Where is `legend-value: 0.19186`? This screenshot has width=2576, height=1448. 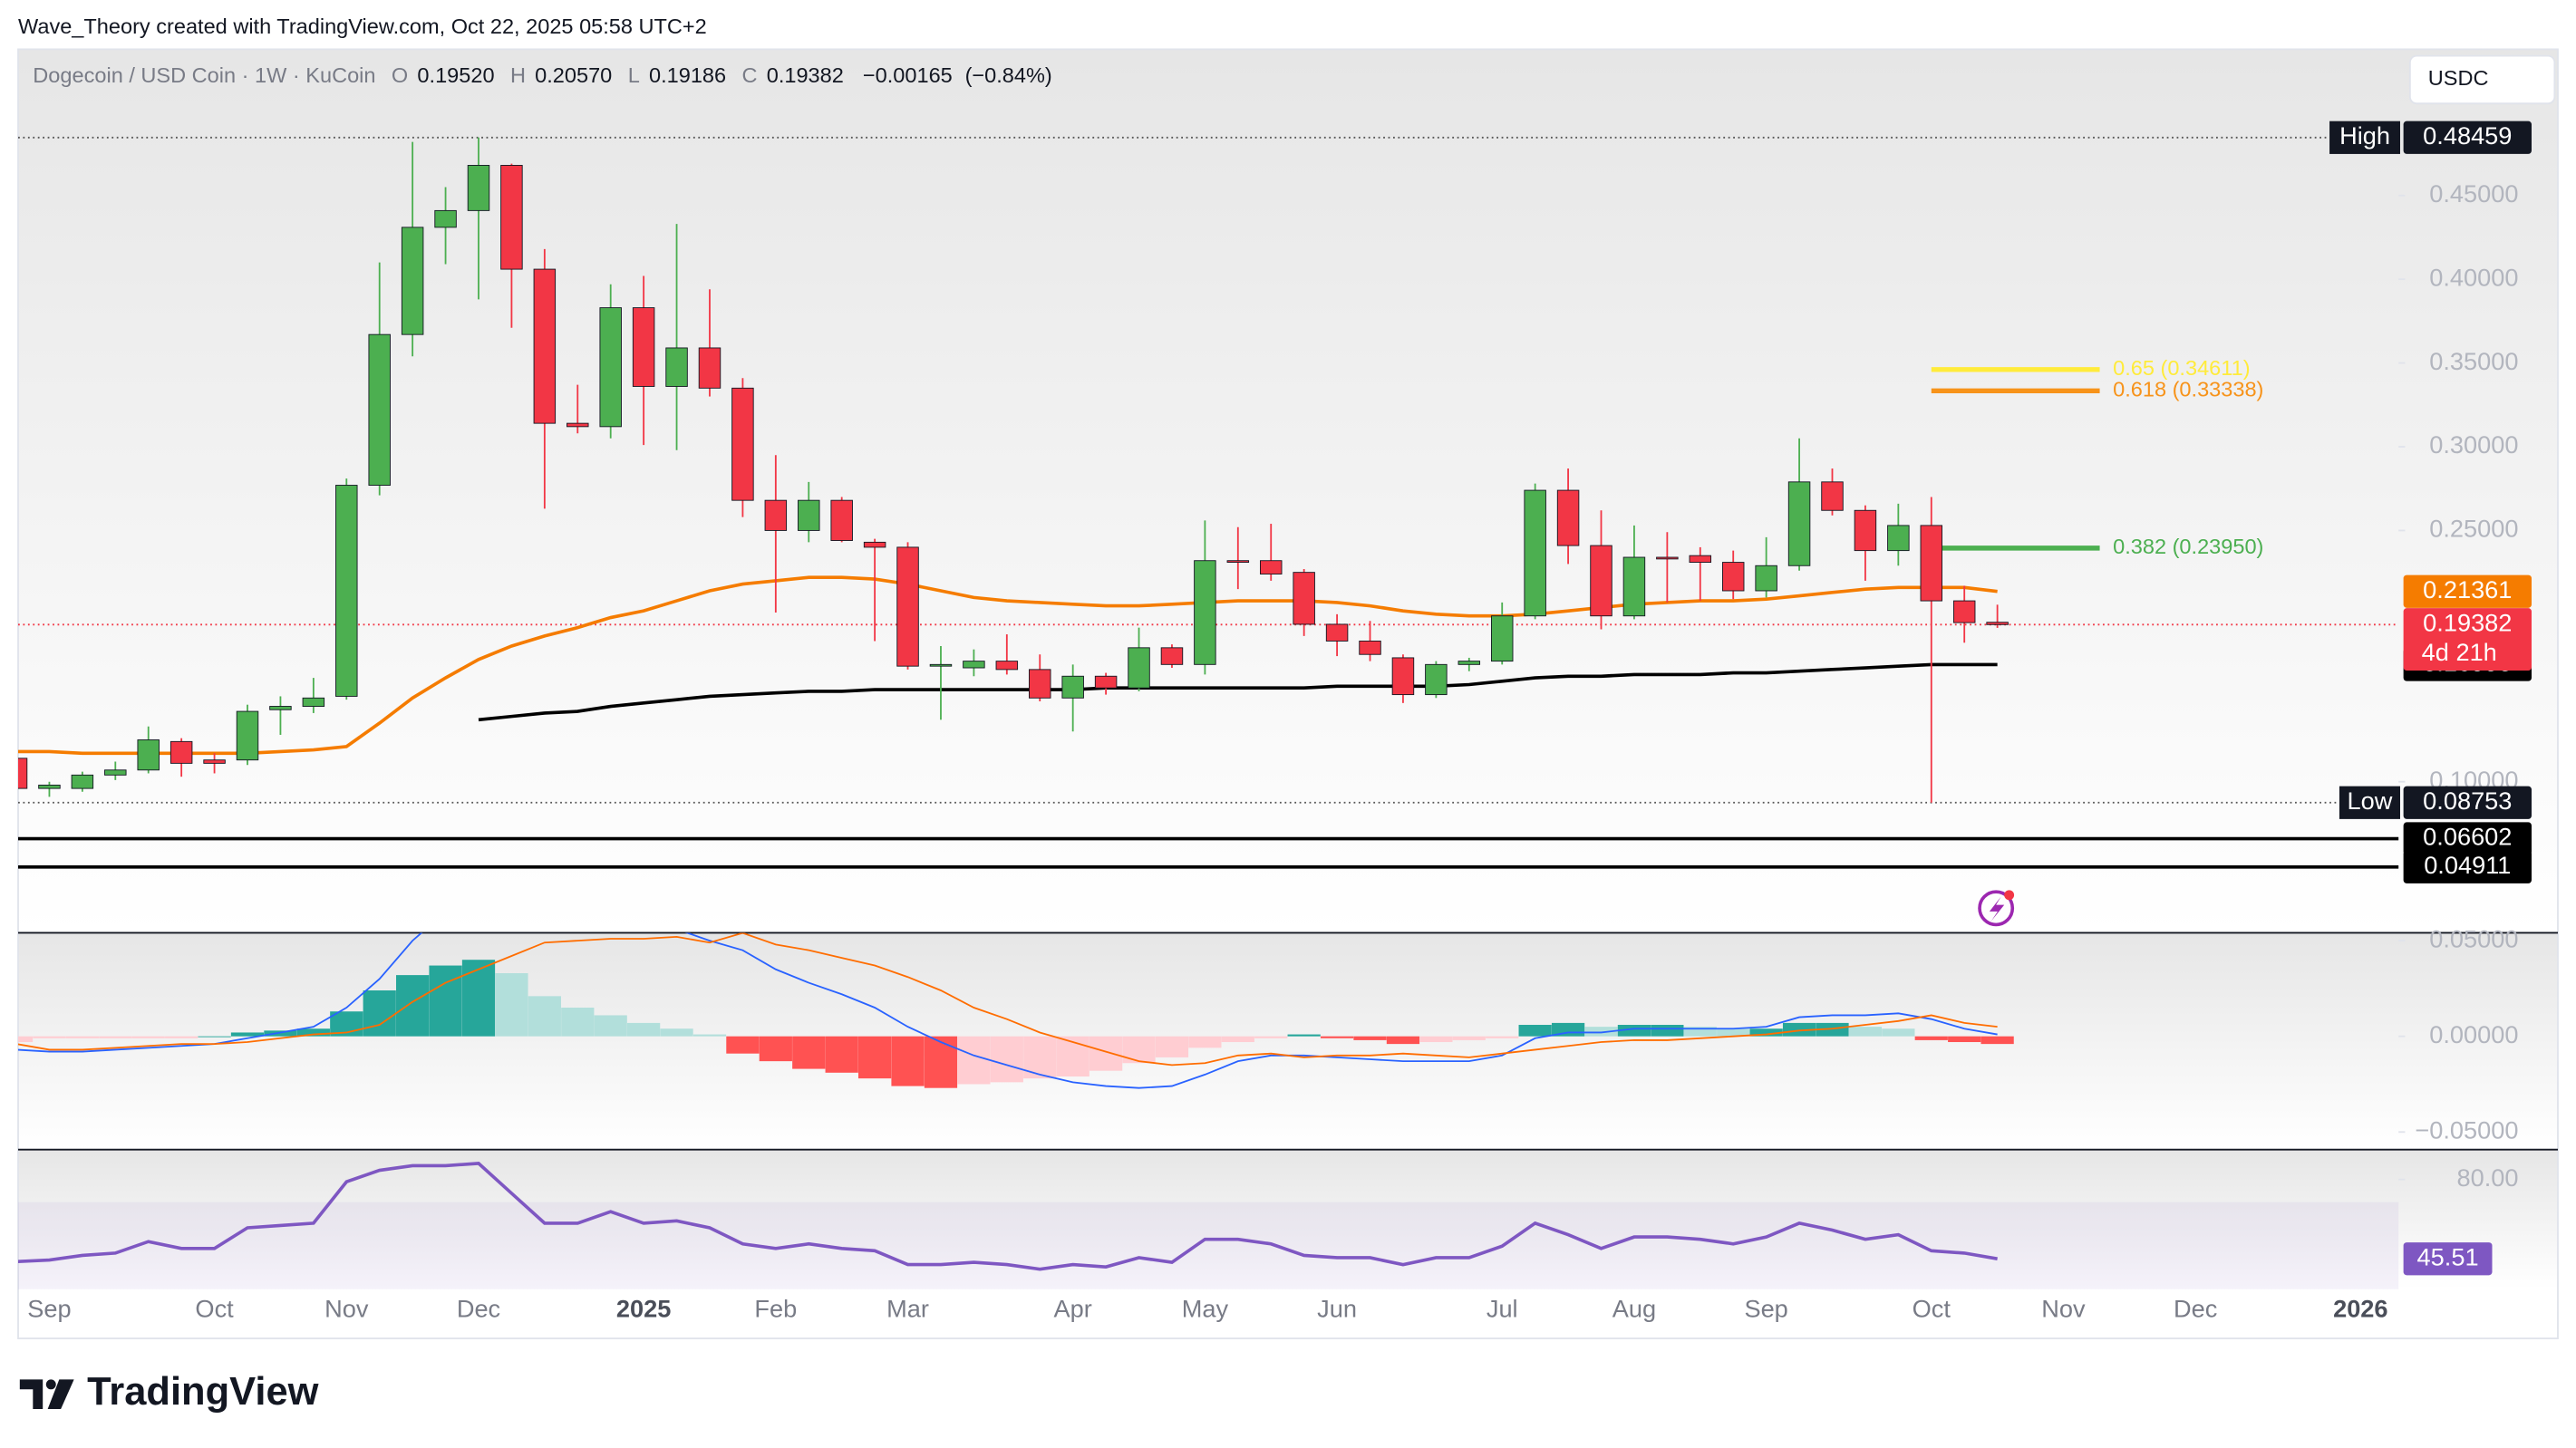
legend-value: 0.19186 is located at coordinates (687, 75).